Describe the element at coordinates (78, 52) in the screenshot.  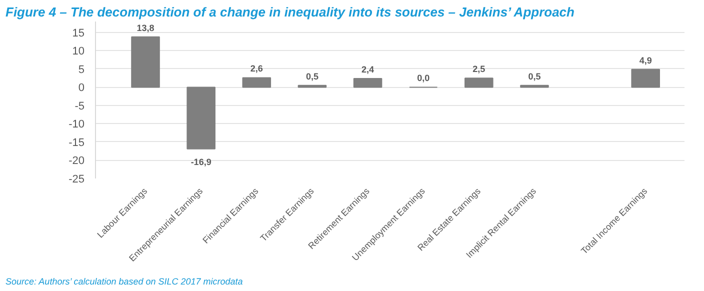
I see `y-tick-label: 10` at that location.